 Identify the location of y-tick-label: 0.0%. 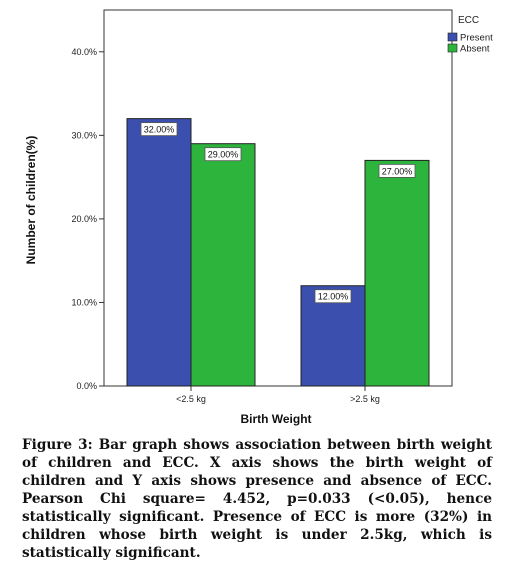
(86, 386).